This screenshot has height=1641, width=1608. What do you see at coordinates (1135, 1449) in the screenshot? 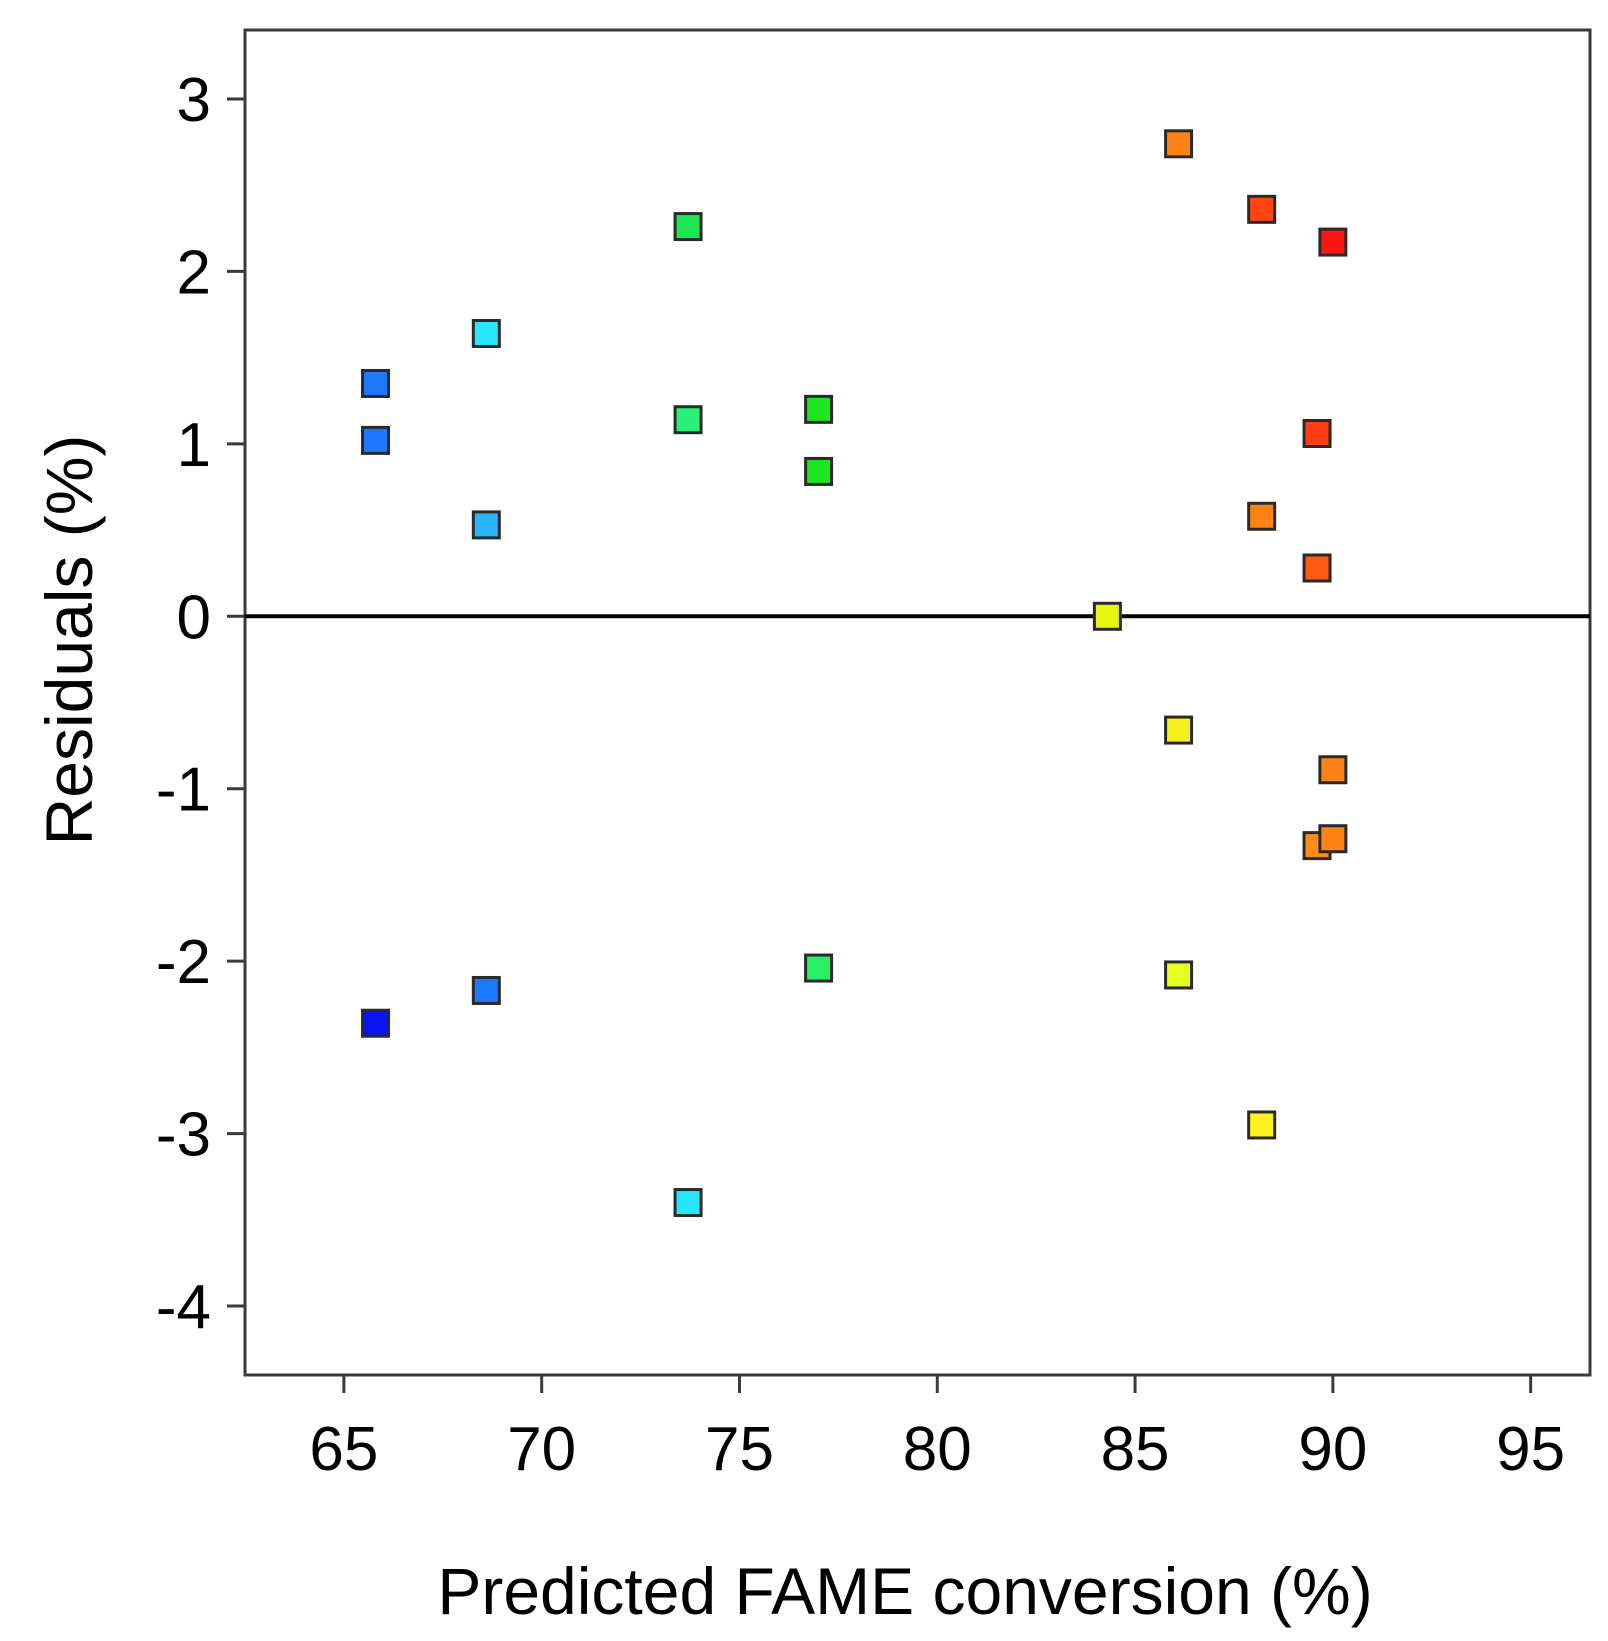
I see `x-tick-label: 85` at bounding box center [1135, 1449].